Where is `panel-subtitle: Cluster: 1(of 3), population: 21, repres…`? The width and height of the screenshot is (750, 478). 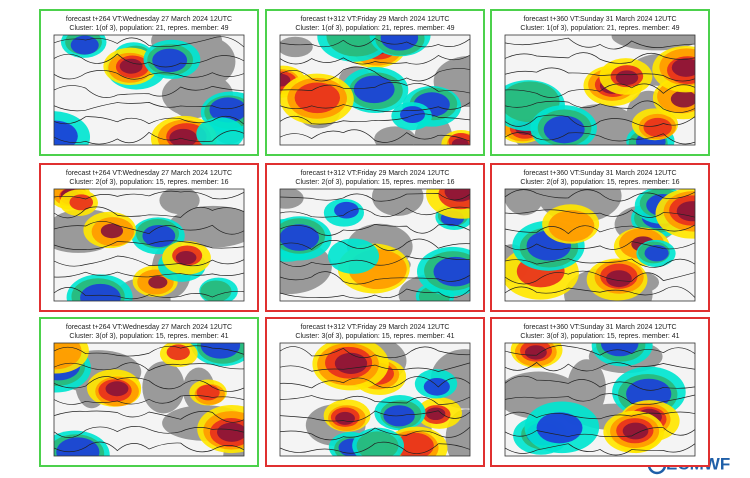 panel-subtitle: Cluster: 1(of 3), population: 21, repres… is located at coordinates (374, 28).